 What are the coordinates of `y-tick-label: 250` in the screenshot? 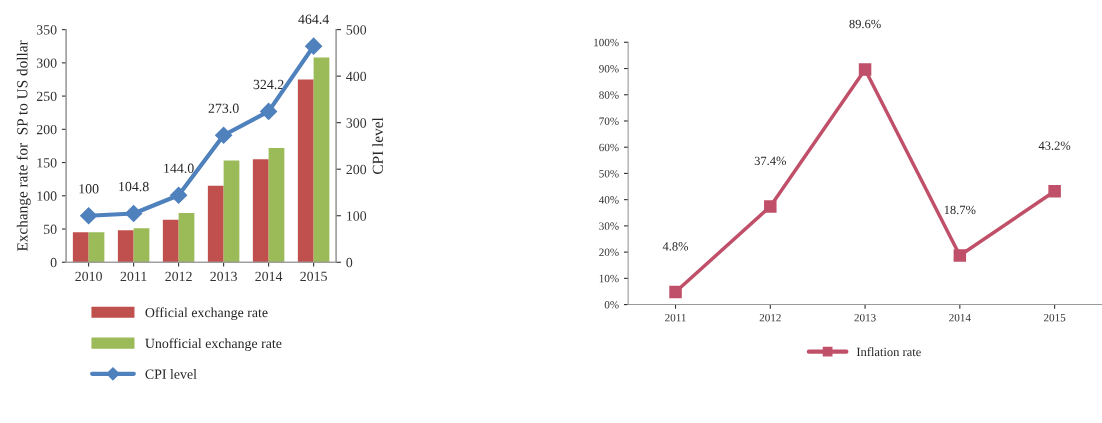 It's located at (46, 96).